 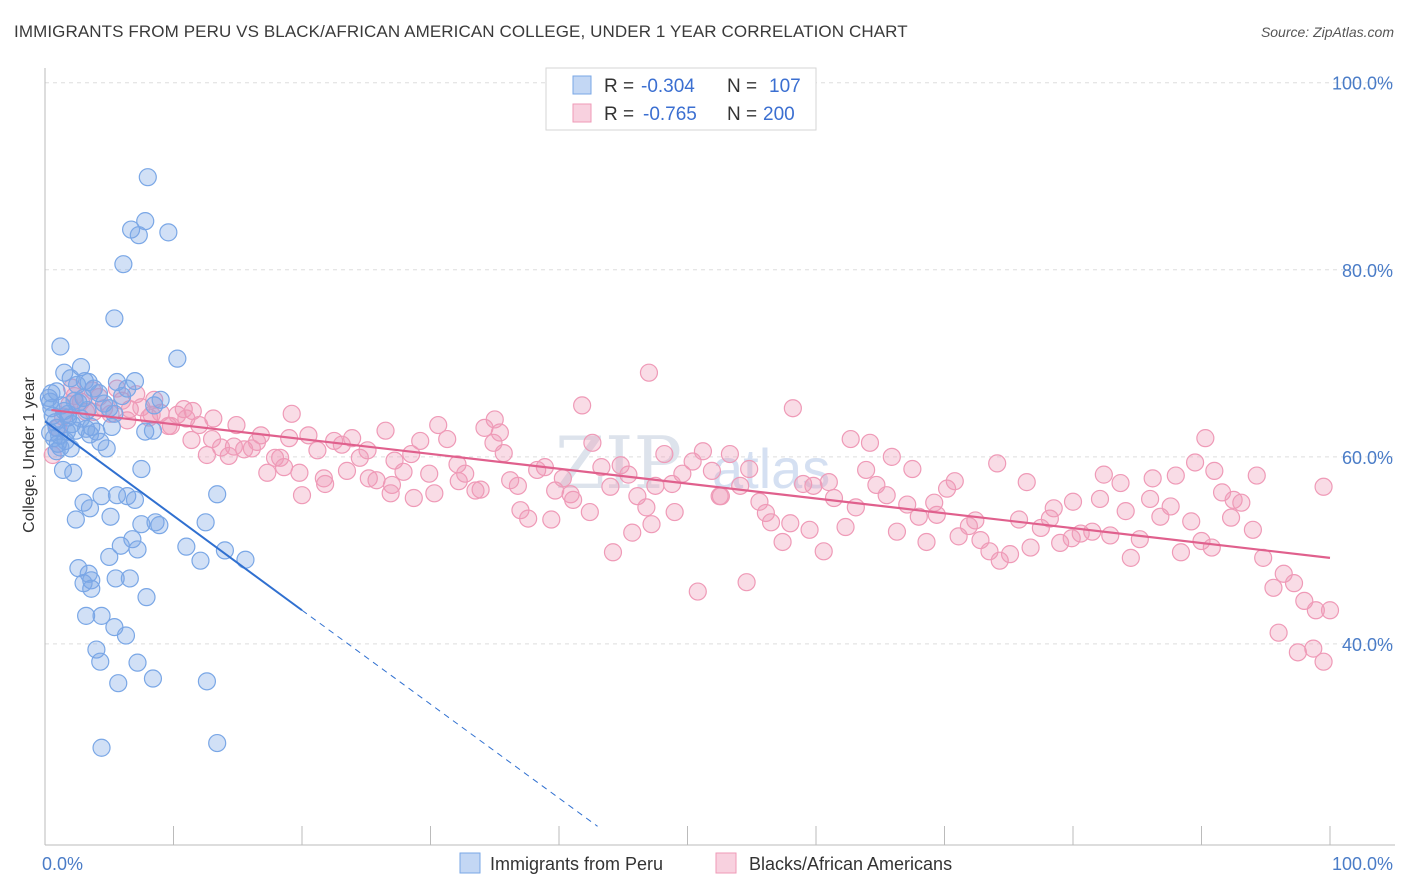 What do you see at coordinates (742, 86) in the screenshot?
I see `legend-n-label-1: N =` at bounding box center [742, 86].